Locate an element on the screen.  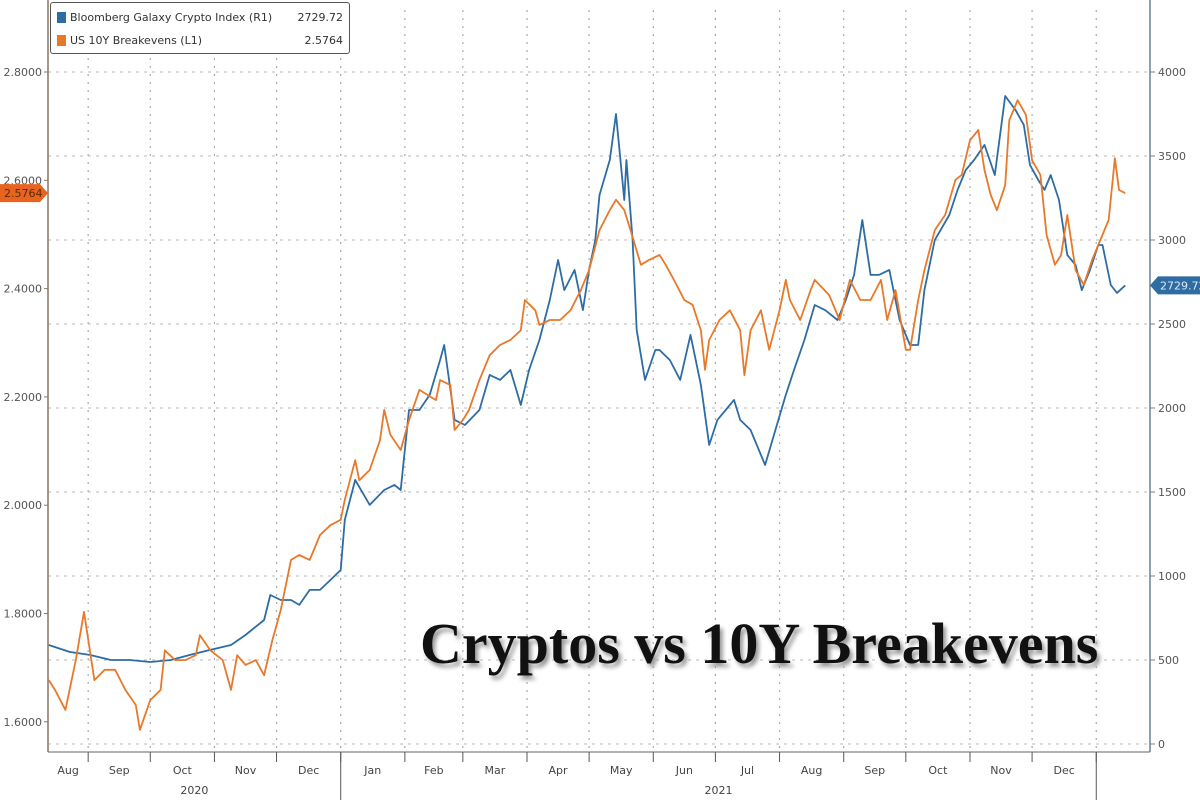
year-label: 2021 is located at coordinates (718, 790).